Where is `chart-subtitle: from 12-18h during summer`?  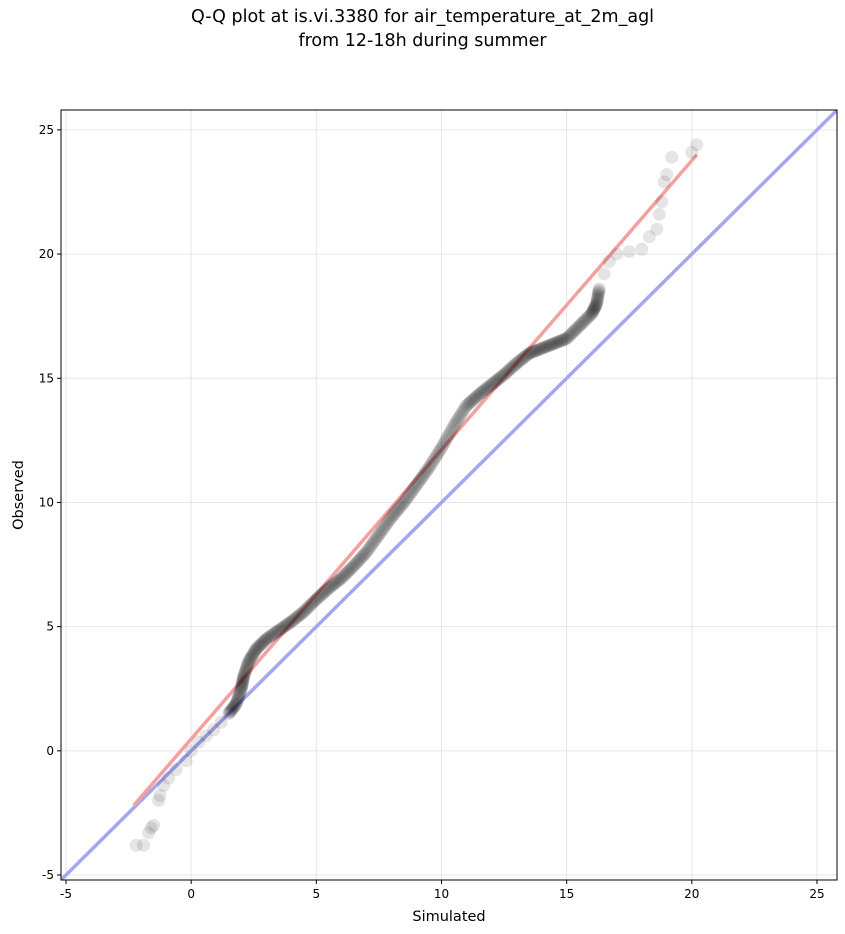 chart-subtitle: from 12-18h during summer is located at coordinates (422, 41).